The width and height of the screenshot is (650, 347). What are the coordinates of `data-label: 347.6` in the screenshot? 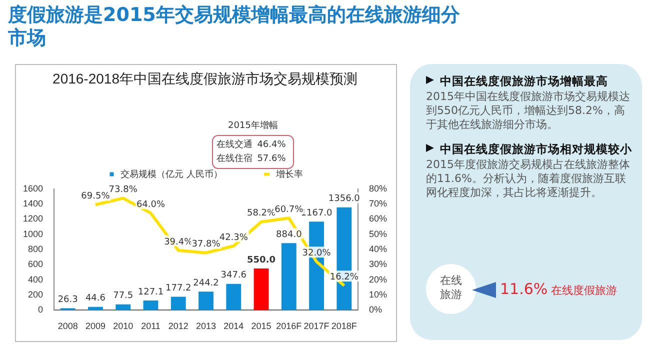 It's located at (233, 275).